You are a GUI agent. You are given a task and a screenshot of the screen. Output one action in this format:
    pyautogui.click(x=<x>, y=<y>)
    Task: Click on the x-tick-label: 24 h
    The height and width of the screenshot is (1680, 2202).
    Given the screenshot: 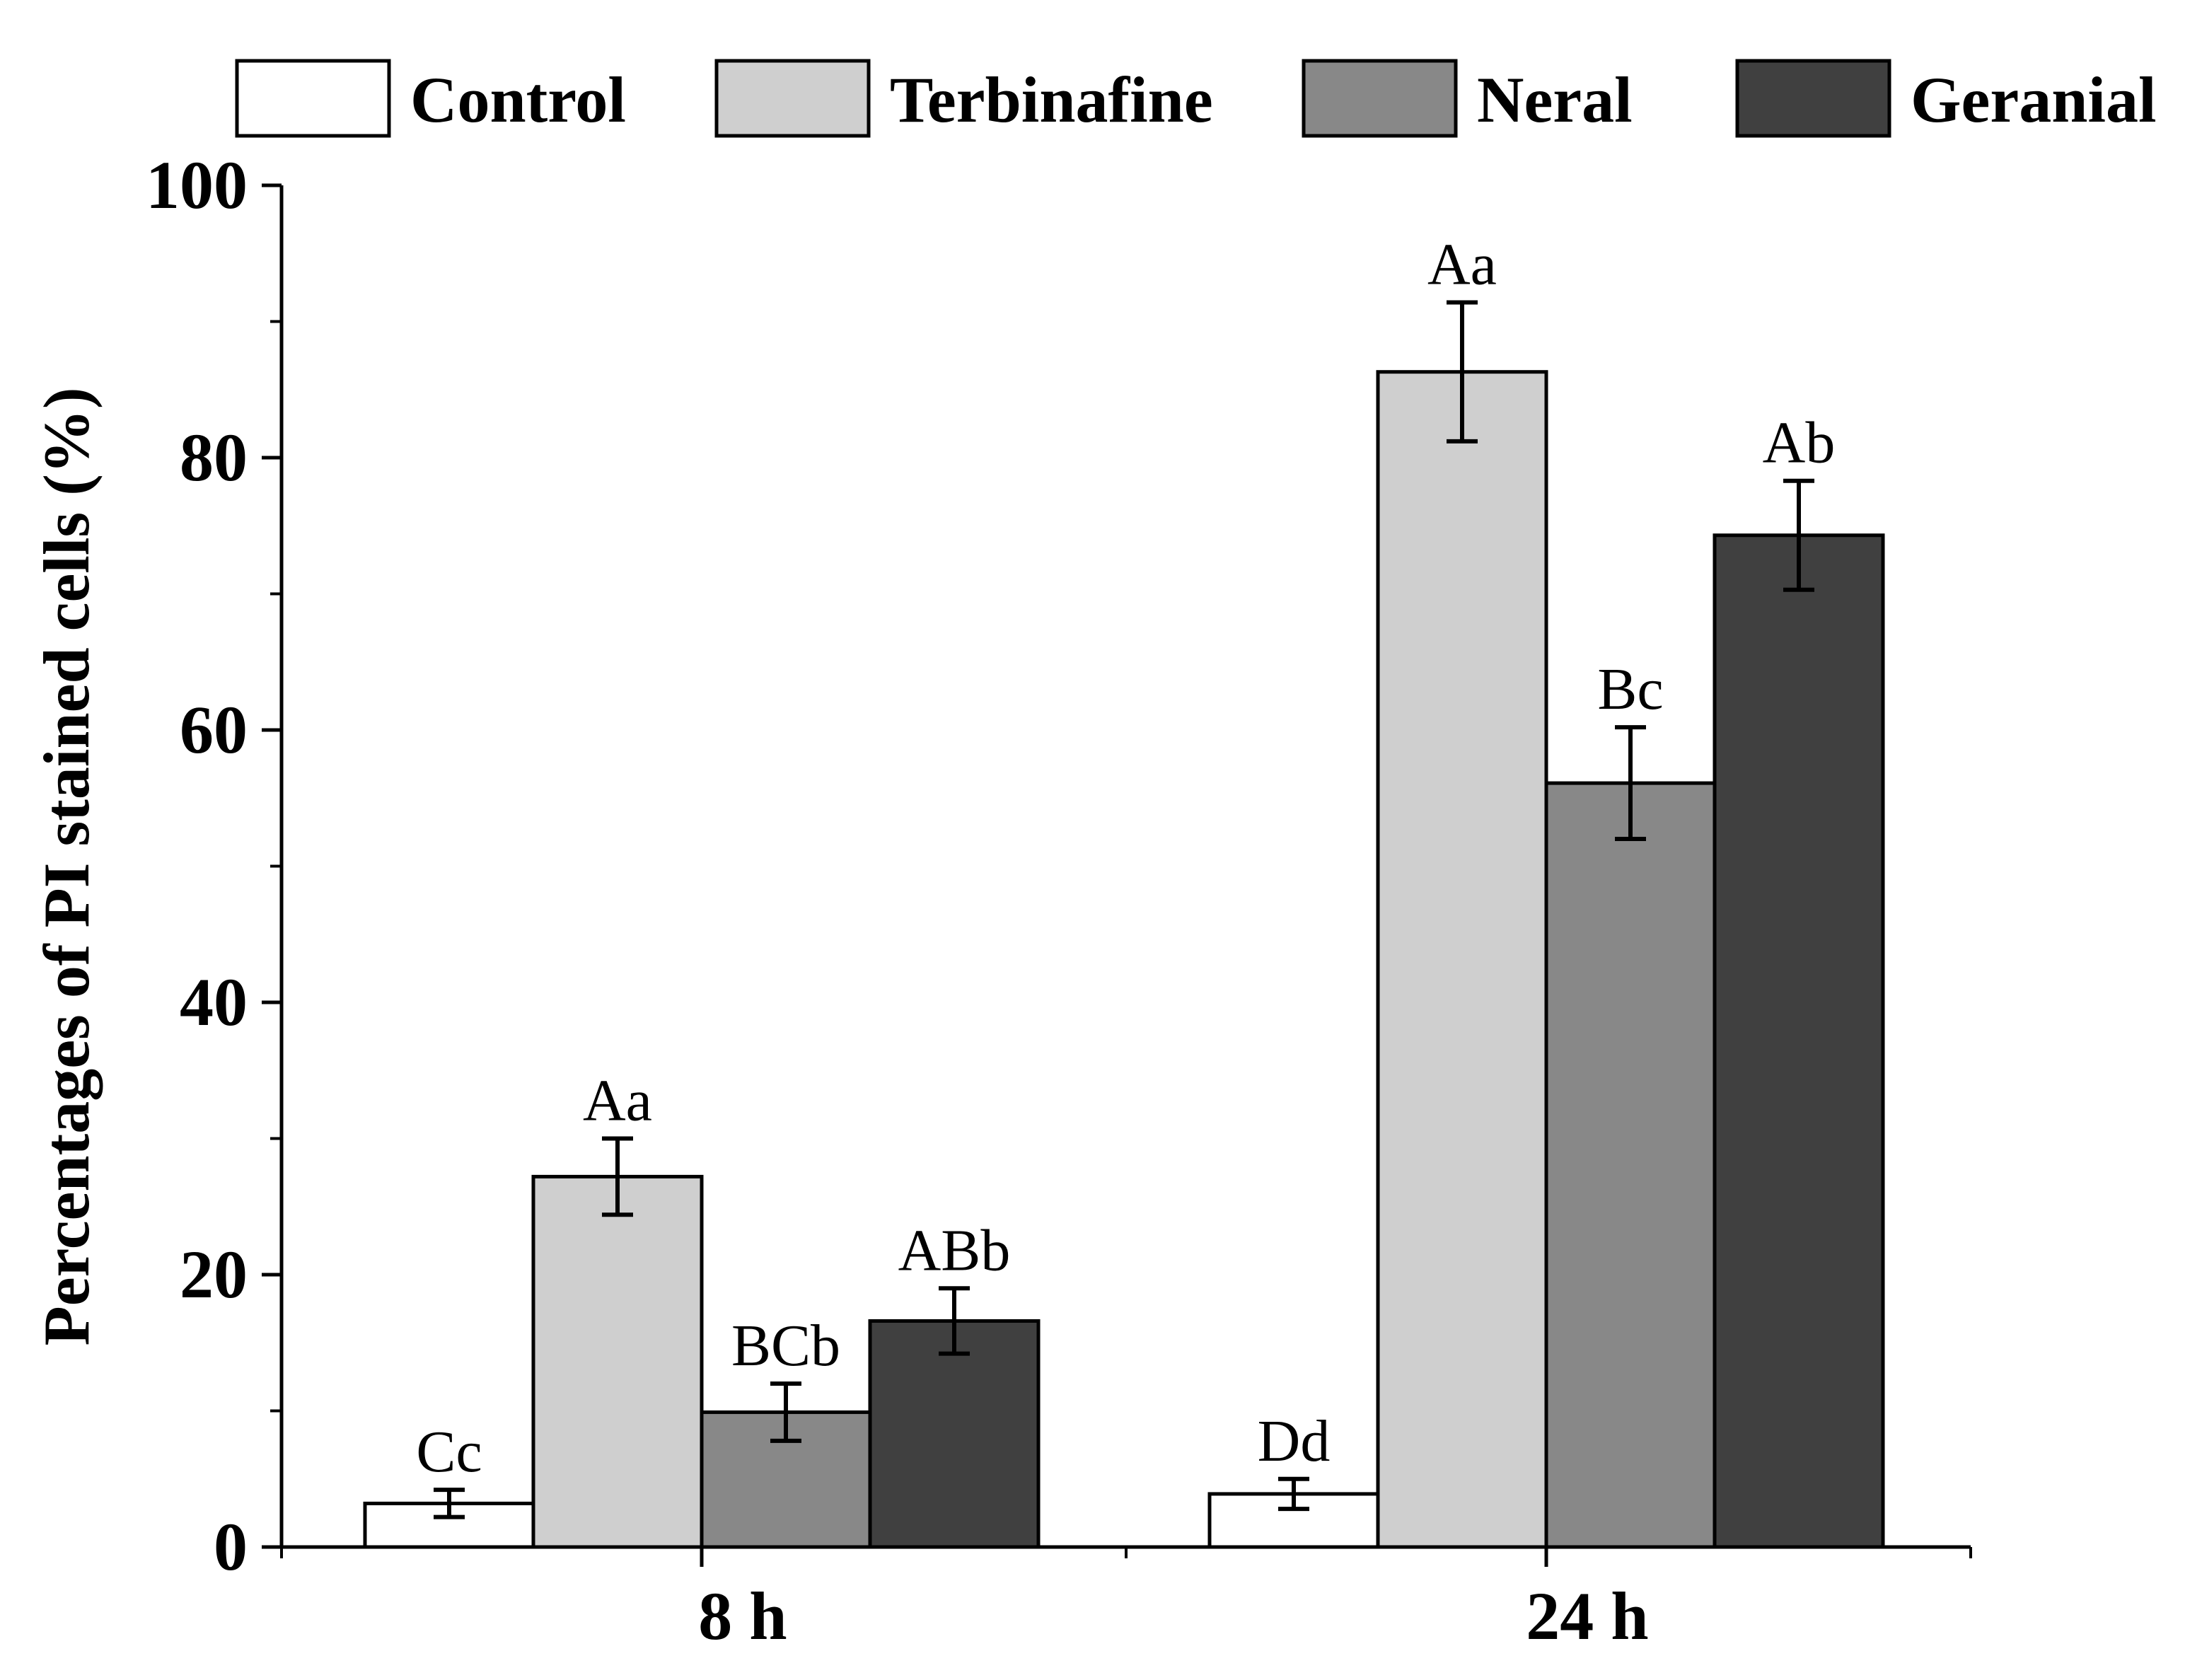 What is the action you would take?
    pyautogui.click(x=1587, y=1616)
    